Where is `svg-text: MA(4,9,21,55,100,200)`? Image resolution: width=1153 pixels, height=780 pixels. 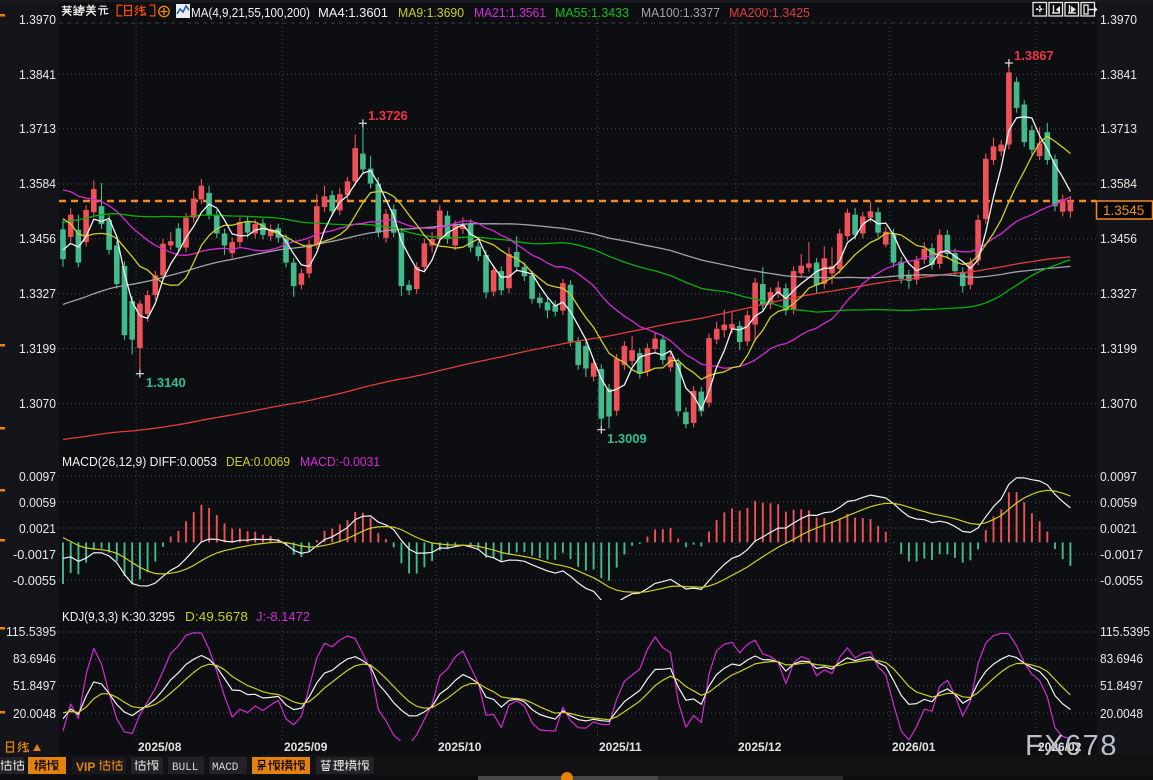 svg-text: MA(4,9,21,55,100,200) is located at coordinates (250, 12).